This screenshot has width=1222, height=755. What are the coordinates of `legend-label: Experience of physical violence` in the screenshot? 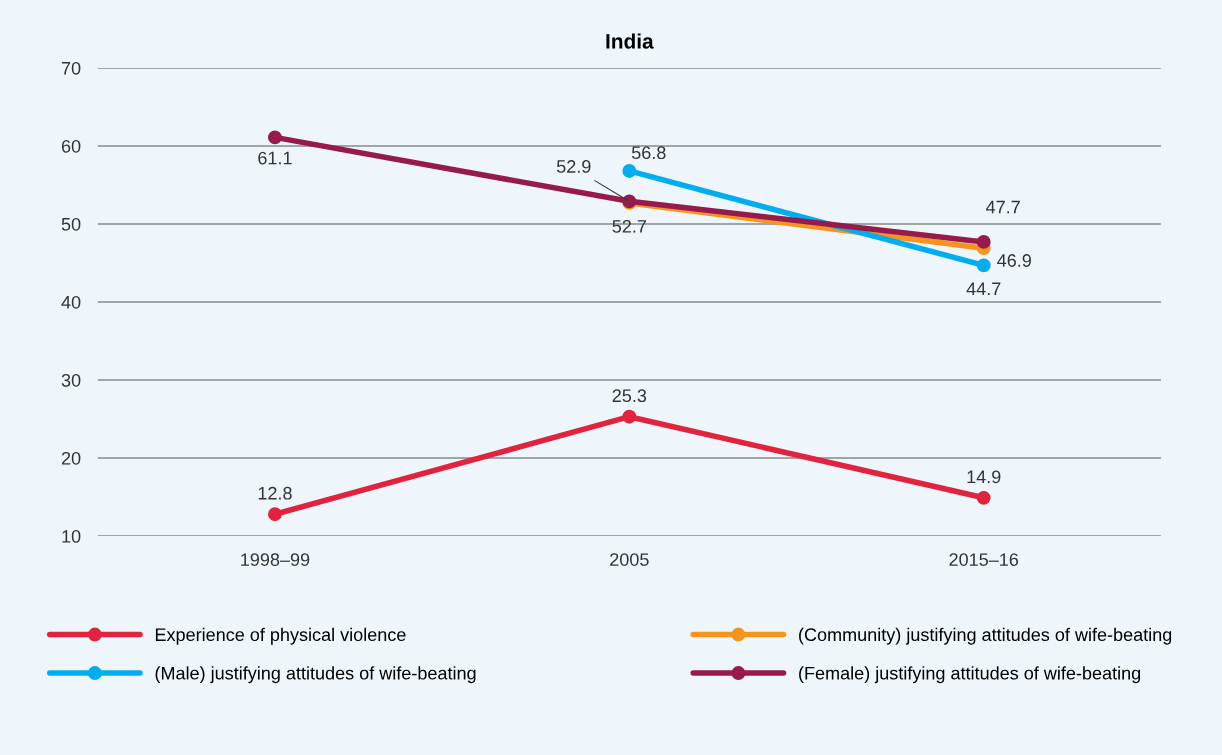 It's located at (280, 636).